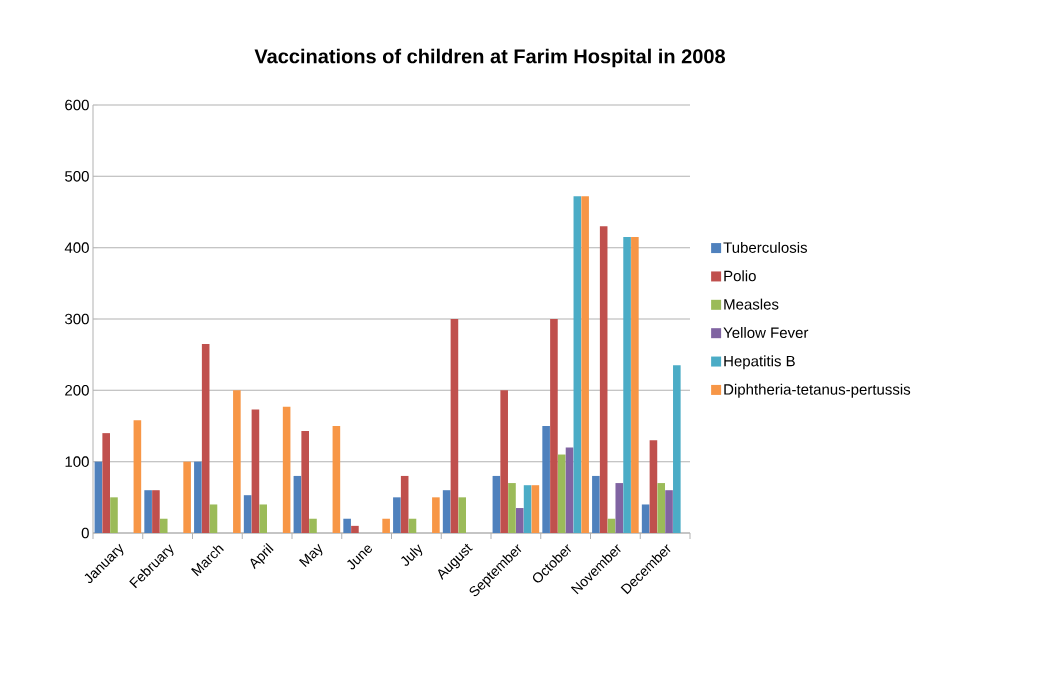 The width and height of the screenshot is (1039, 675). I want to click on legend-label: Yellow Fever, so click(766, 333).